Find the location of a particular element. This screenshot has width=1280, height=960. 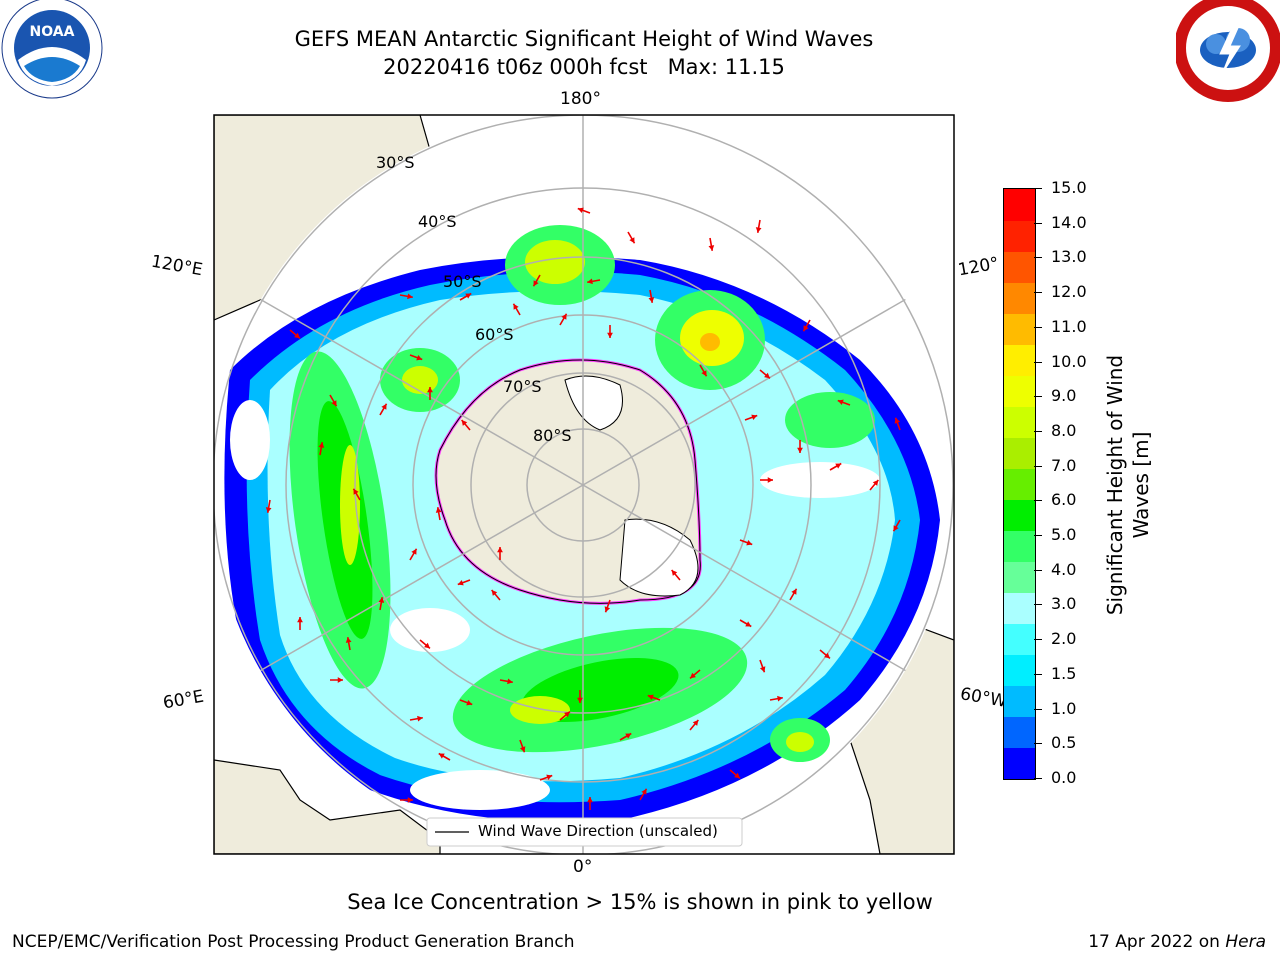

footer-host: Hera is located at coordinates (1245, 942).